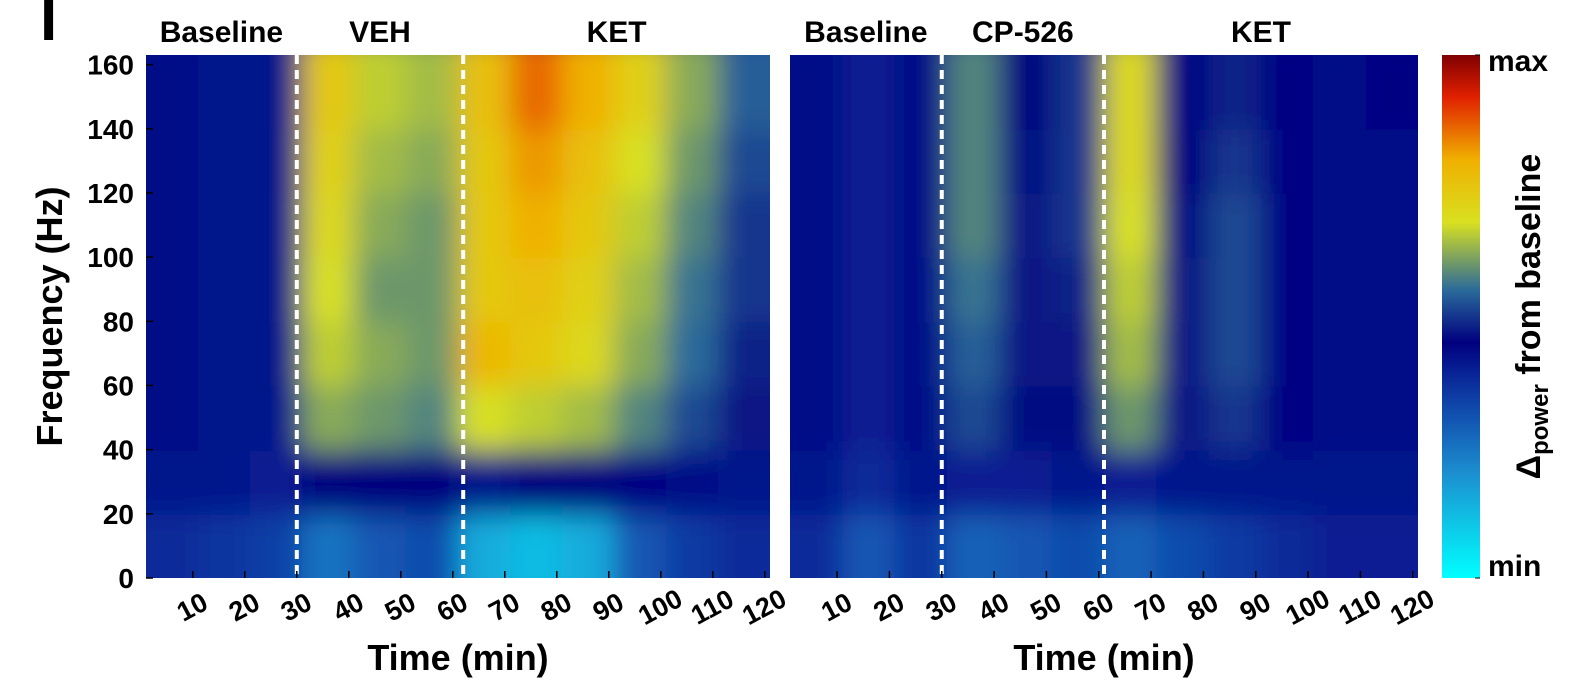  Describe the element at coordinates (110, 129) in the screenshot. I see `y-tick-label: 140` at that location.